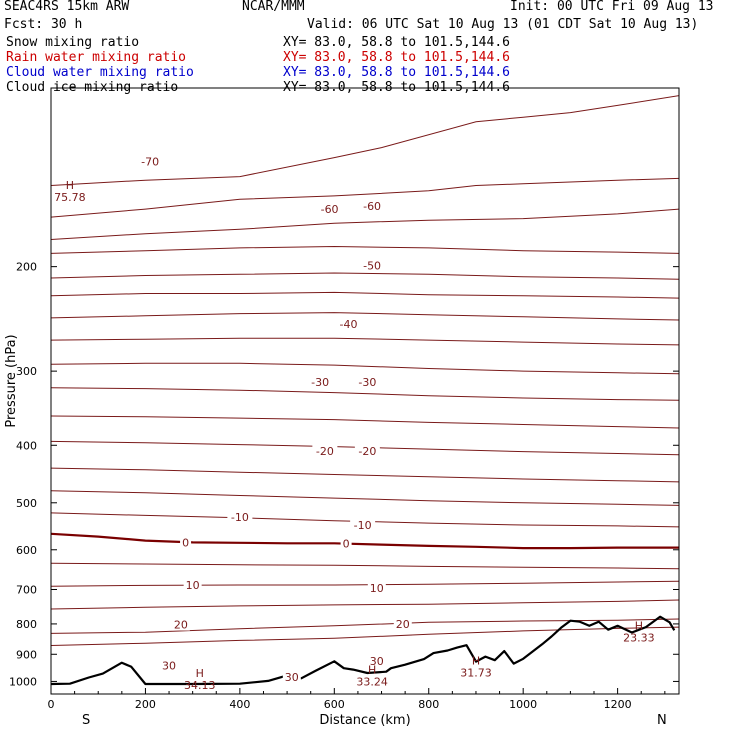 Image resolution: width=740 pixels, height=740 pixels. What do you see at coordinates (239, 704) in the screenshot?
I see `x-tick-label: 400` at bounding box center [239, 704].